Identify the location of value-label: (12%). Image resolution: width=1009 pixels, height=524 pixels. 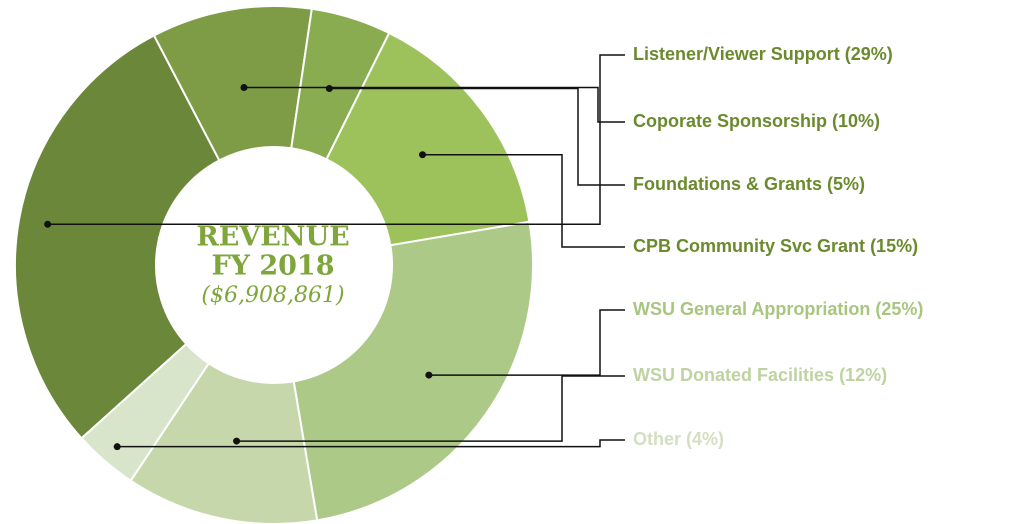
(863, 375).